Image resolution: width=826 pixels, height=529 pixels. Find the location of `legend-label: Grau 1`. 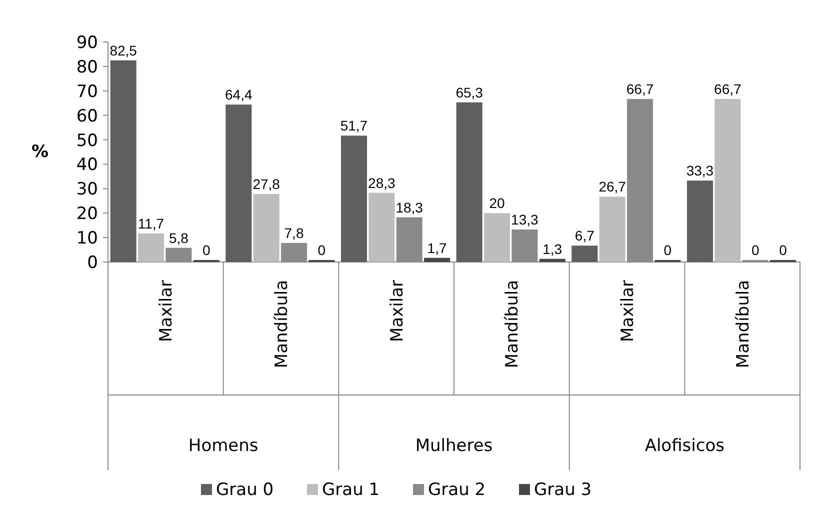

legend-label: Grau 1 is located at coordinates (351, 490).